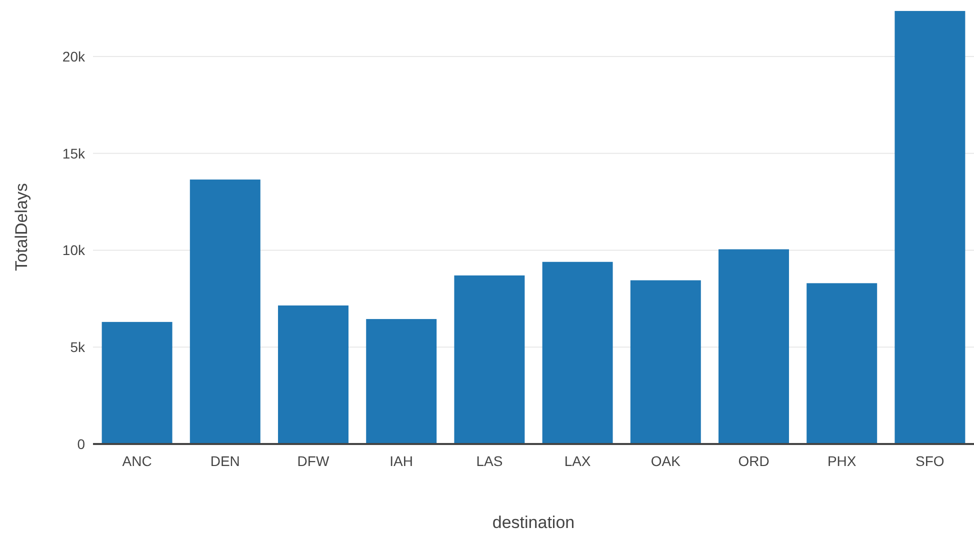 This screenshot has width=974, height=538. I want to click on y-tick-label: 5k, so click(78, 347).